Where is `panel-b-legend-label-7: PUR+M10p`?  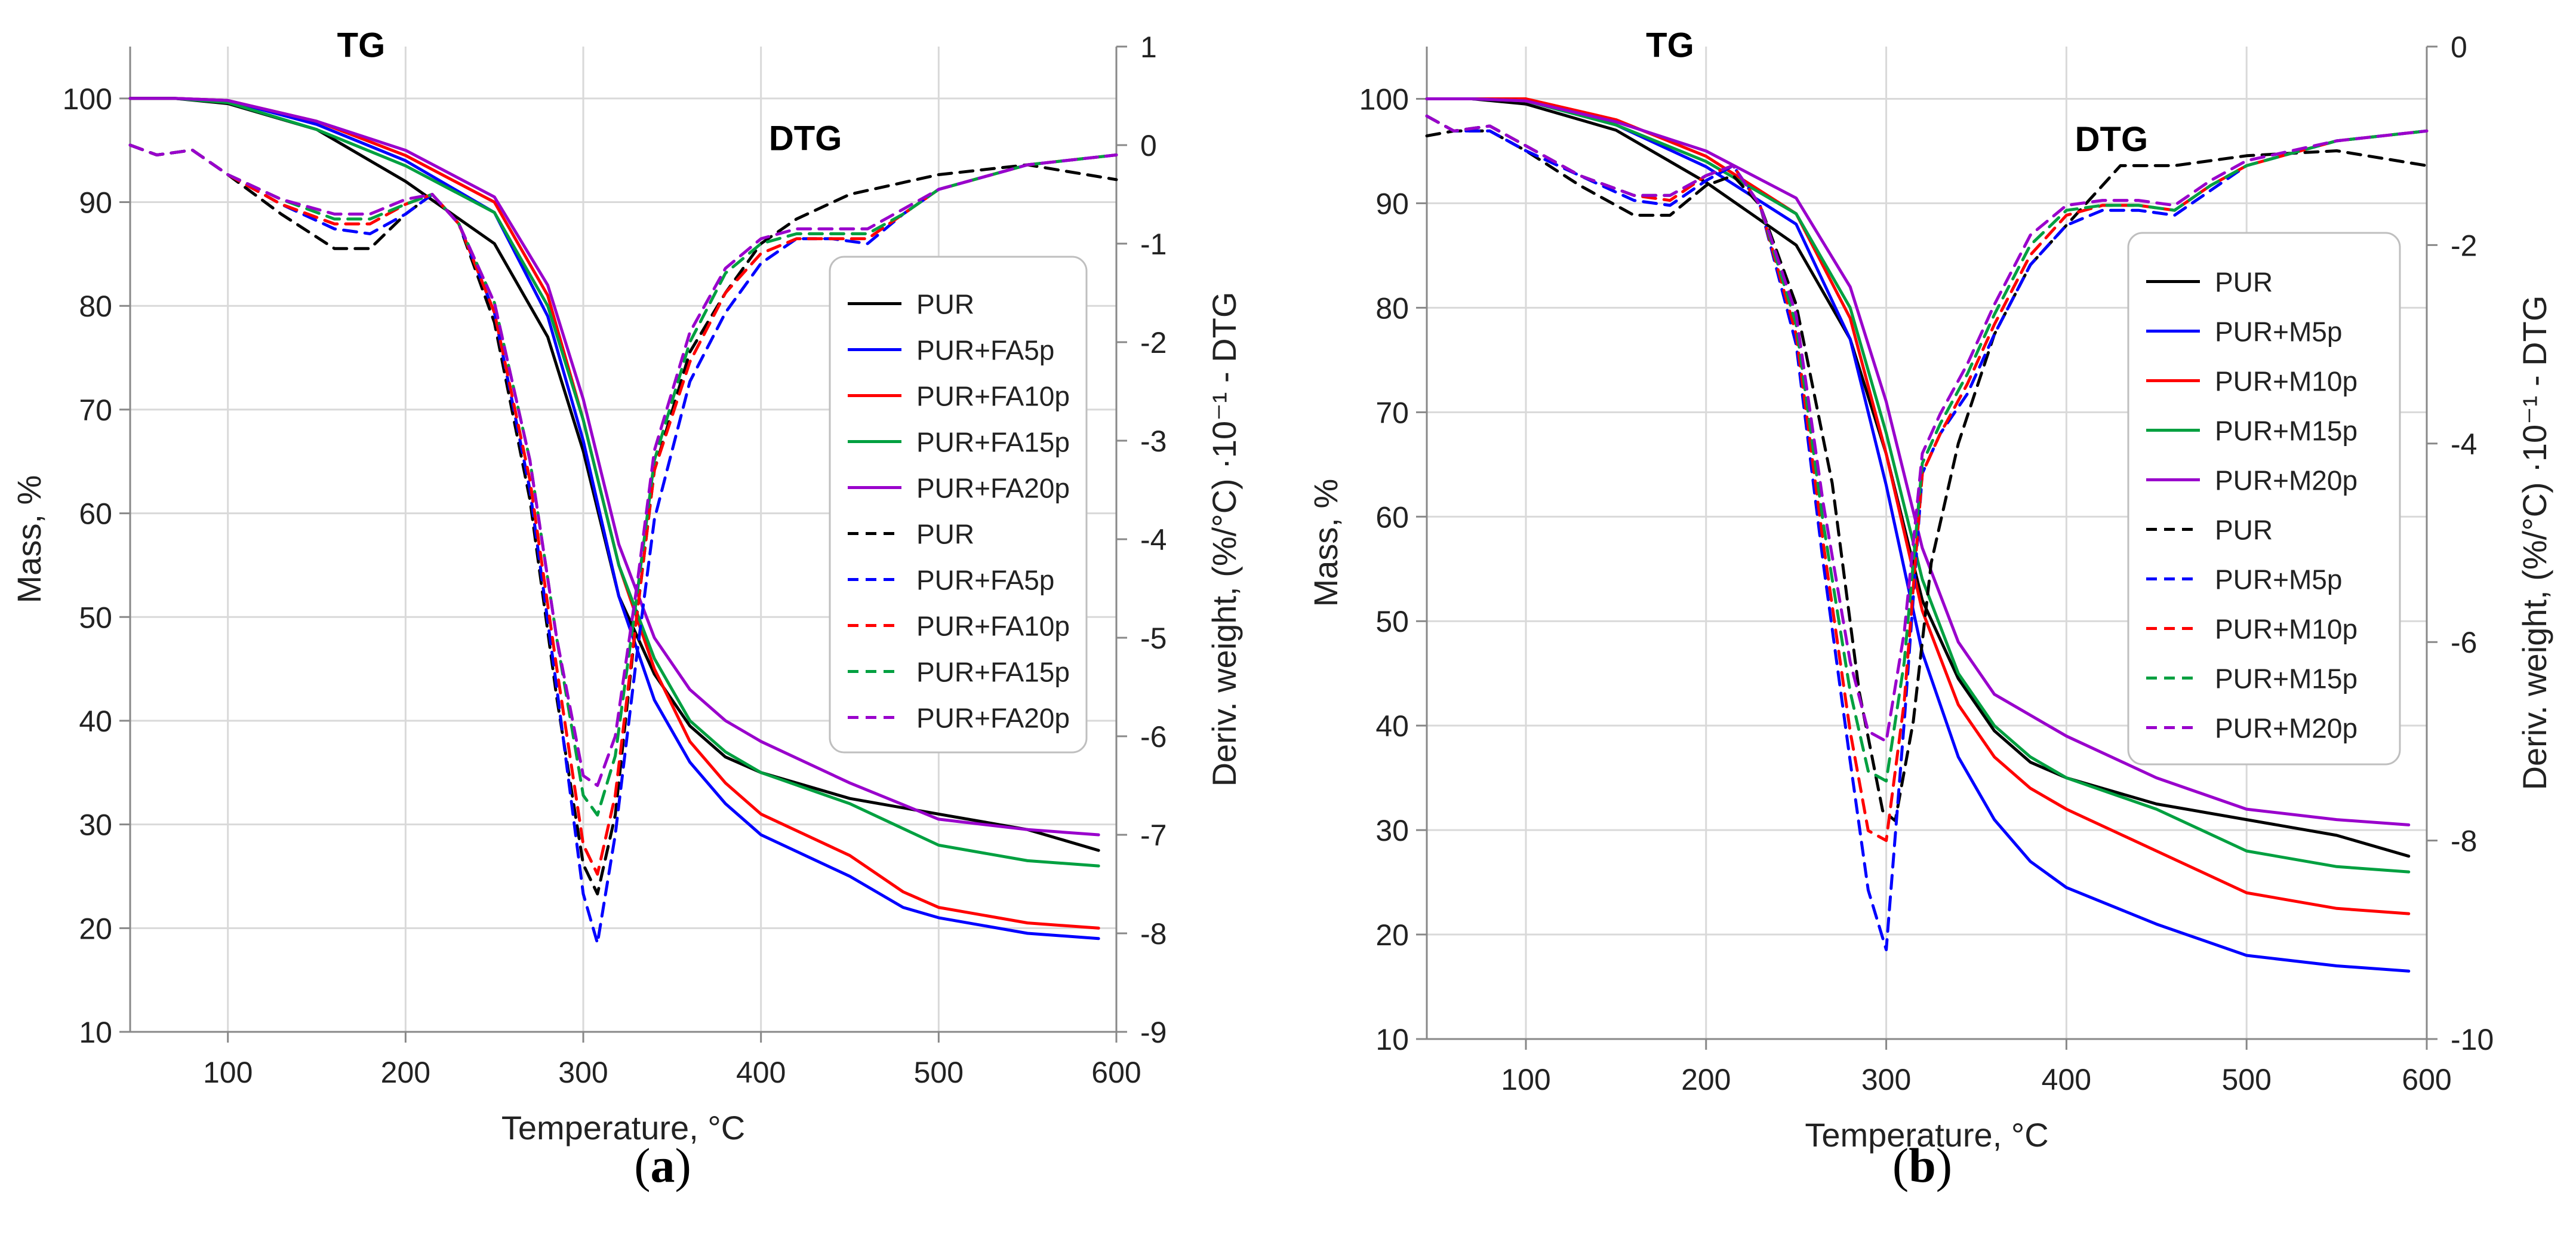
panel-b-legend-label-7: PUR+M10p is located at coordinates (2286, 630).